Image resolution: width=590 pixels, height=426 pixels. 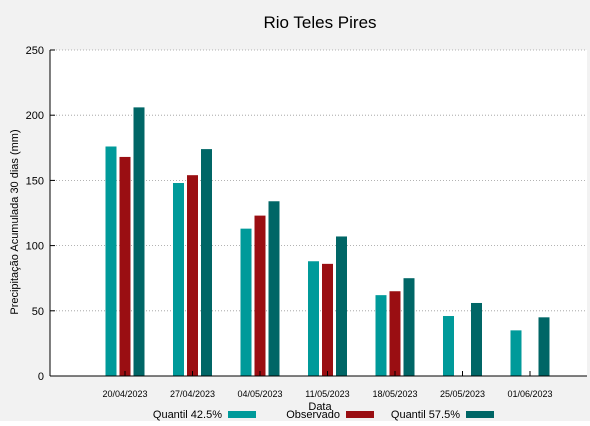 I want to click on x-tick-label: 04/05/2023, so click(x=259, y=394).